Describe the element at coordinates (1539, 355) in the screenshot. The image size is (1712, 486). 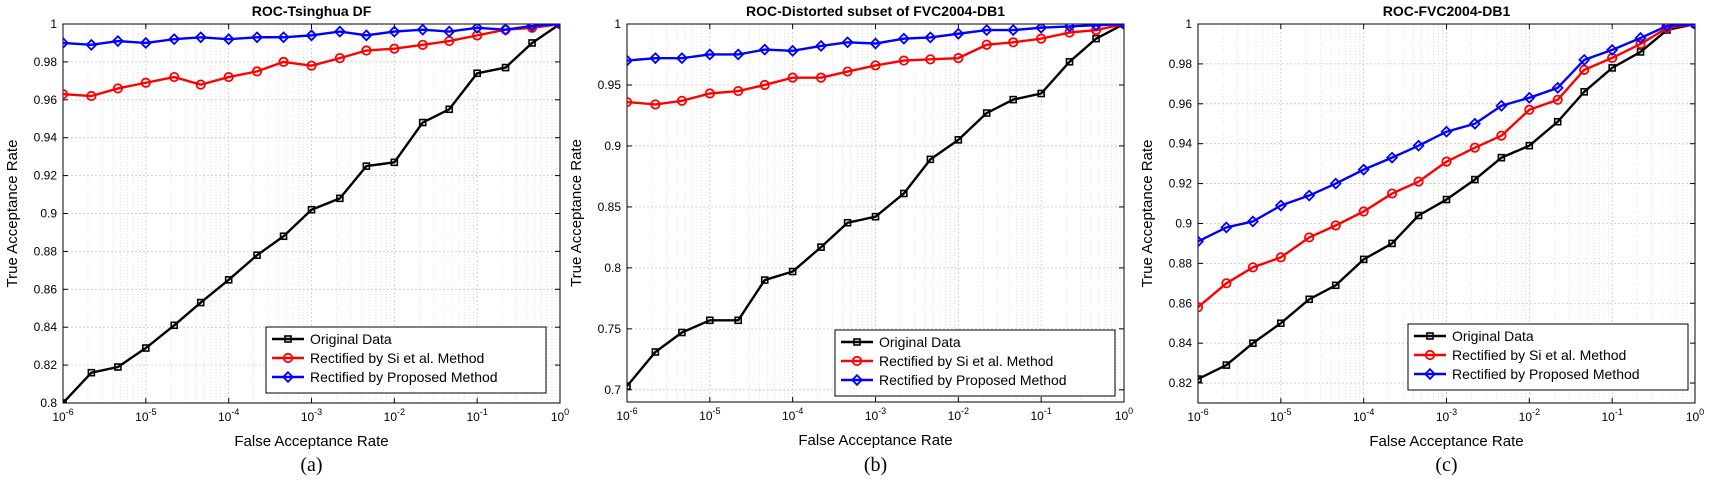
I see `legend-label: Rectified by Si et al. Method` at that location.